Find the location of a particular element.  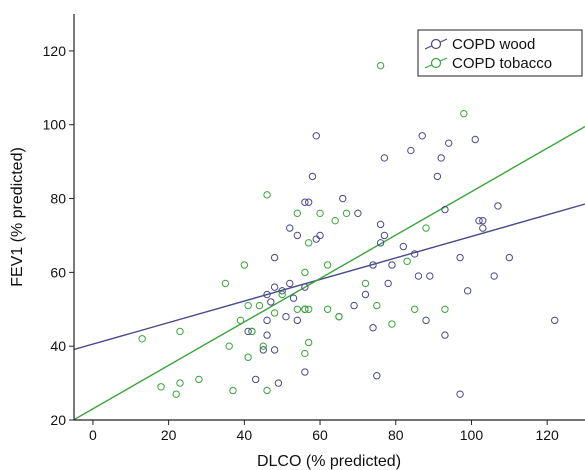

x-tick-label: 100 is located at coordinates (472, 435).